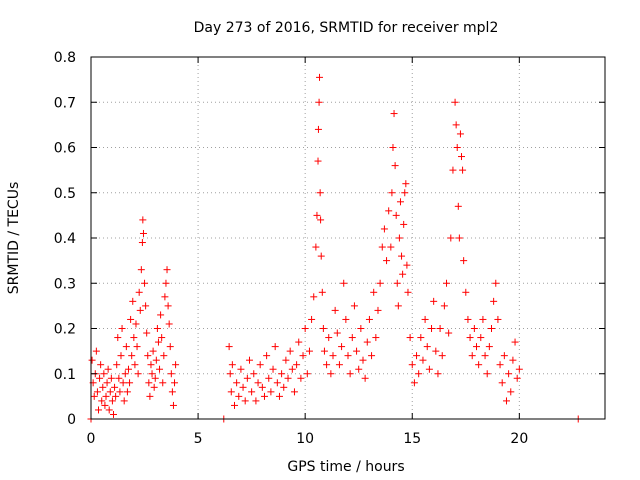 The image size is (640, 480). What do you see at coordinates (305, 439) in the screenshot?
I see `x-tick-label: 10` at bounding box center [305, 439].